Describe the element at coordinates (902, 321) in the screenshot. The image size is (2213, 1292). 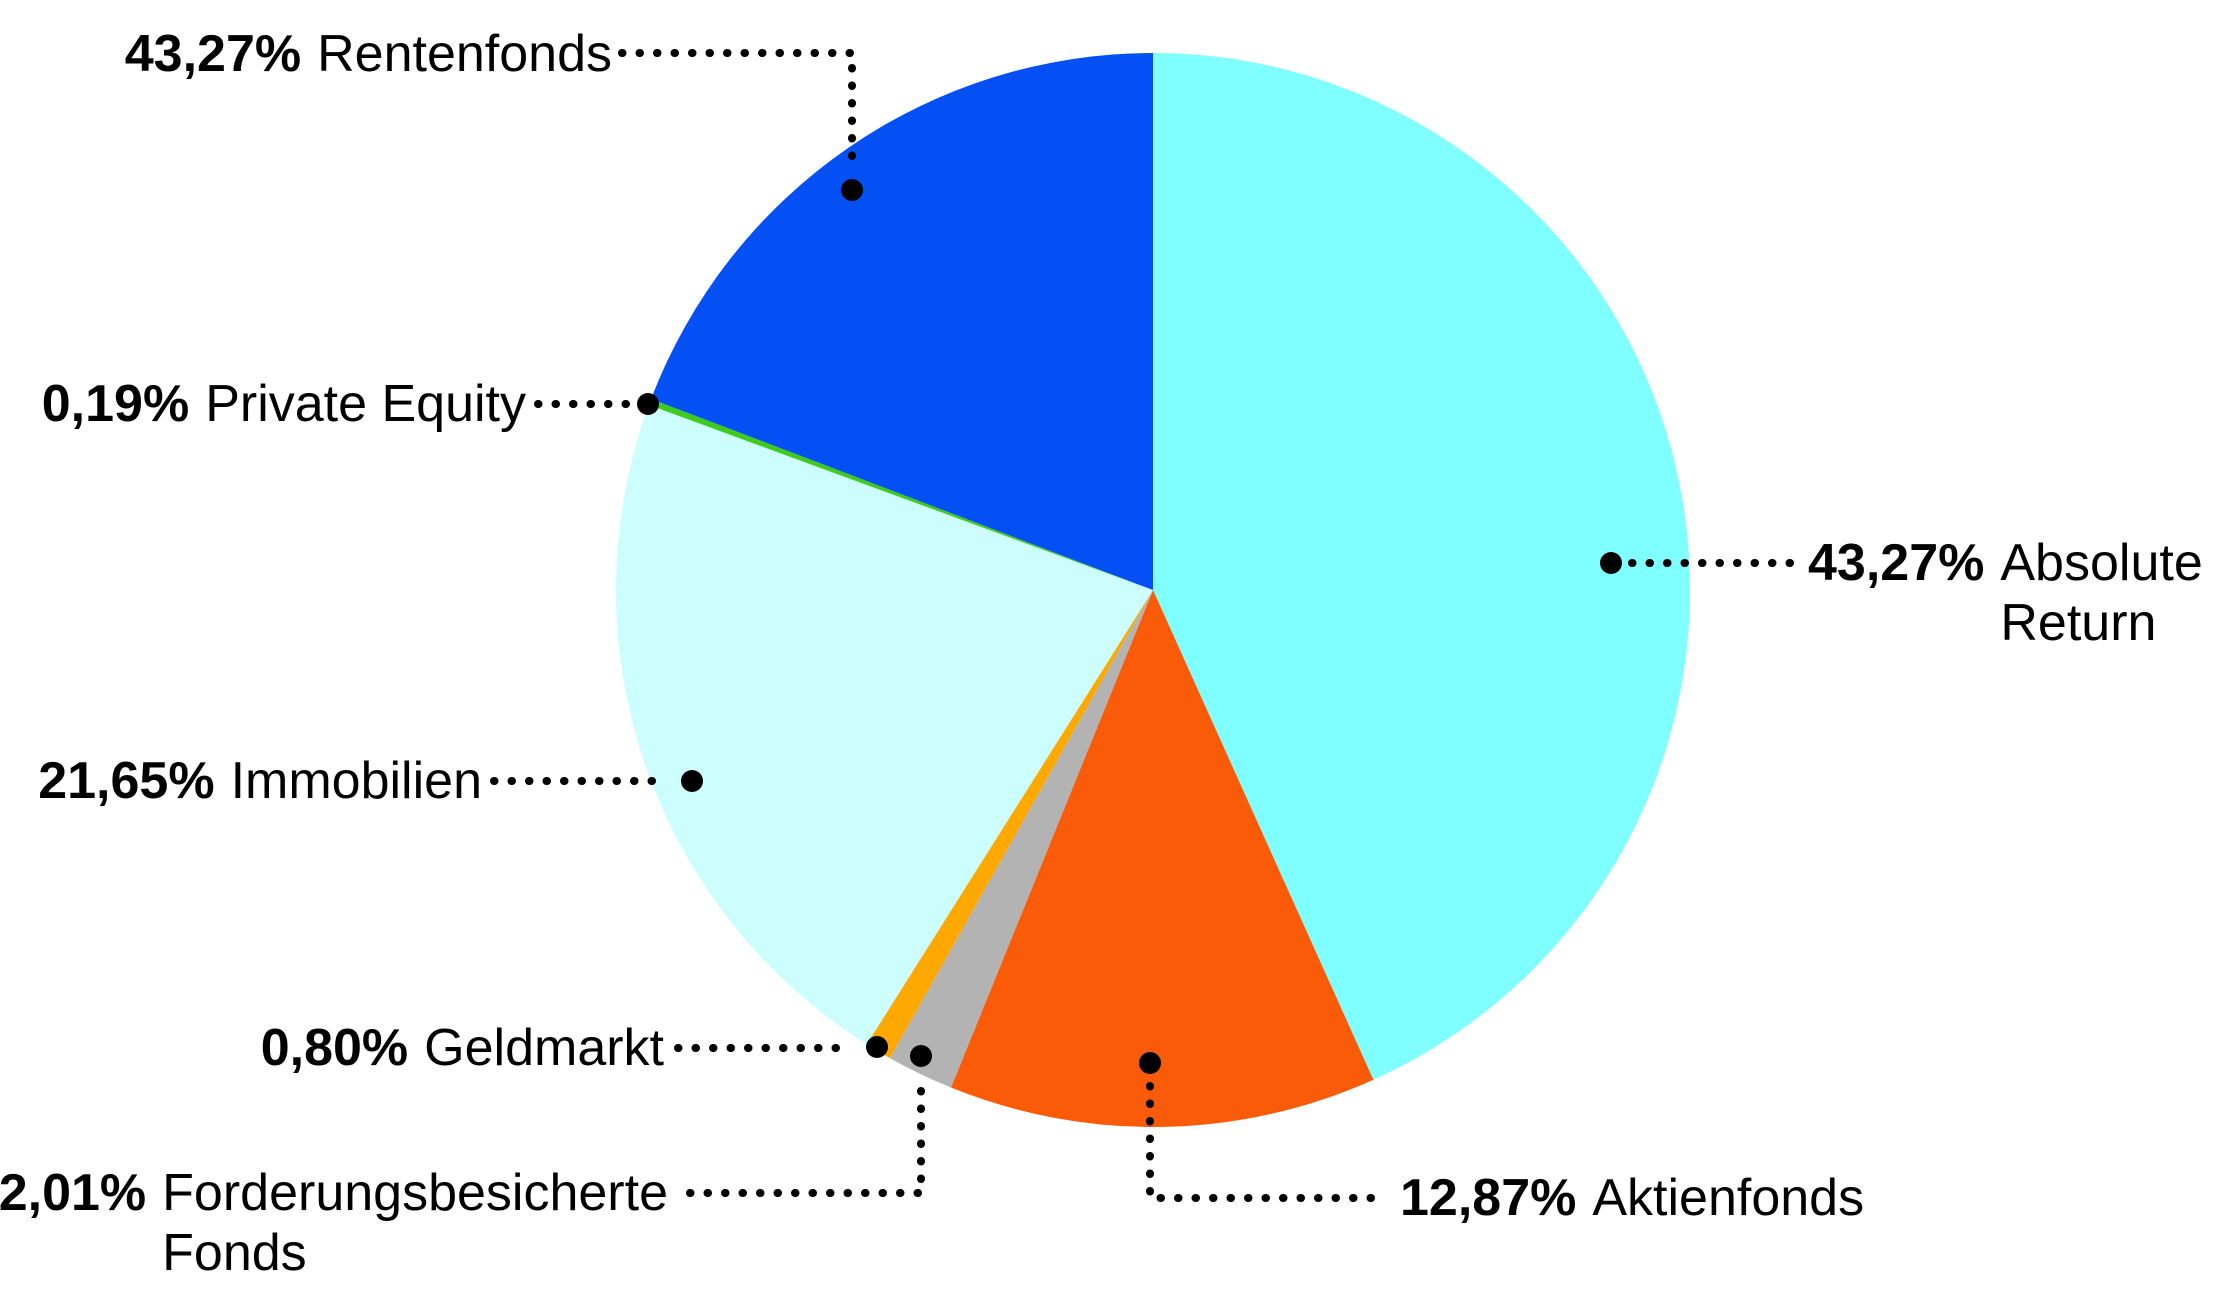
I see `pie-slice-rentenfonds` at that location.